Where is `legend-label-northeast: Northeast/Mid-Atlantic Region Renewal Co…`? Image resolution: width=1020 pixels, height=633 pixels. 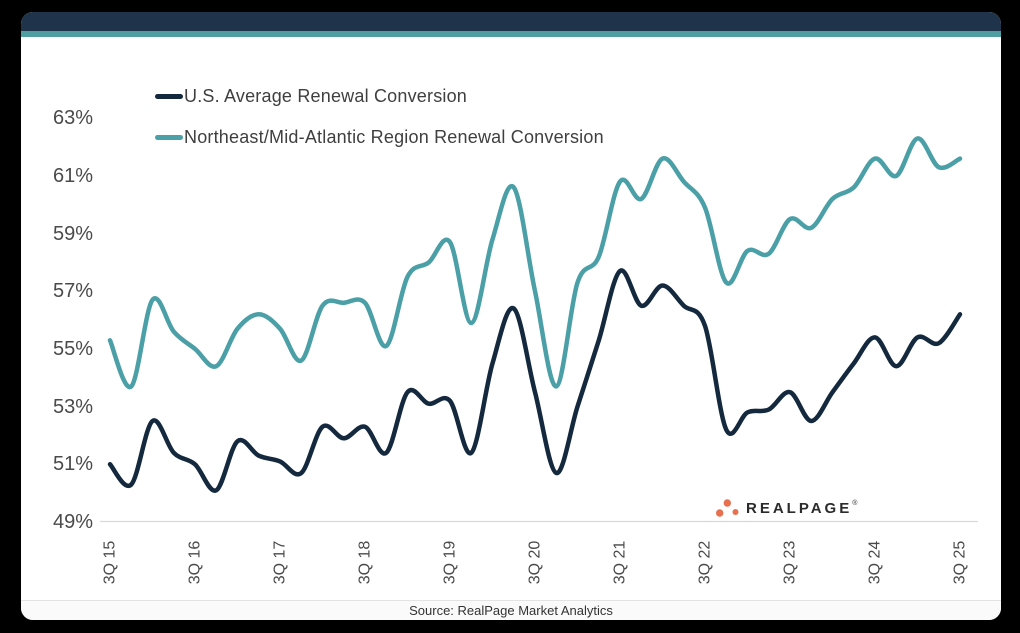 legend-label-northeast: Northeast/Mid-Atlantic Region Renewal Co… is located at coordinates (394, 136).